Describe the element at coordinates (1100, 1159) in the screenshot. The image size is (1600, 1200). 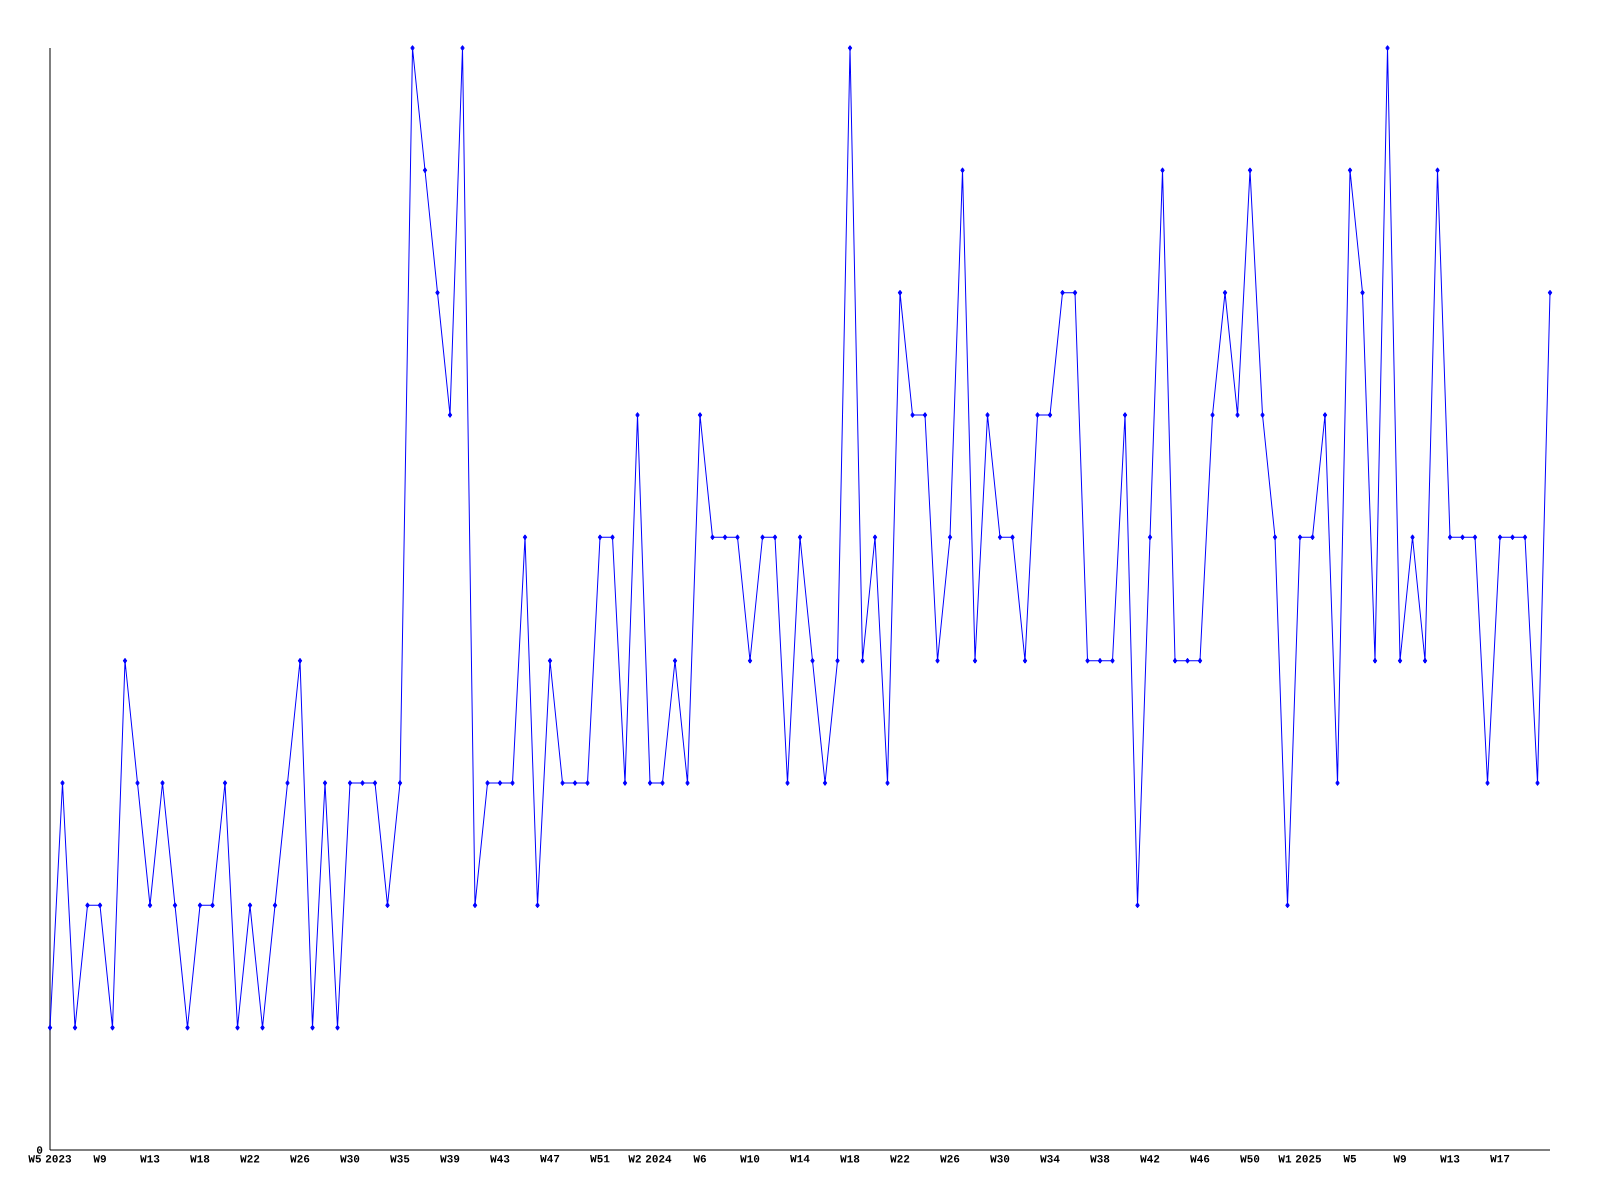
I see `x-tick-label: W38` at that location.